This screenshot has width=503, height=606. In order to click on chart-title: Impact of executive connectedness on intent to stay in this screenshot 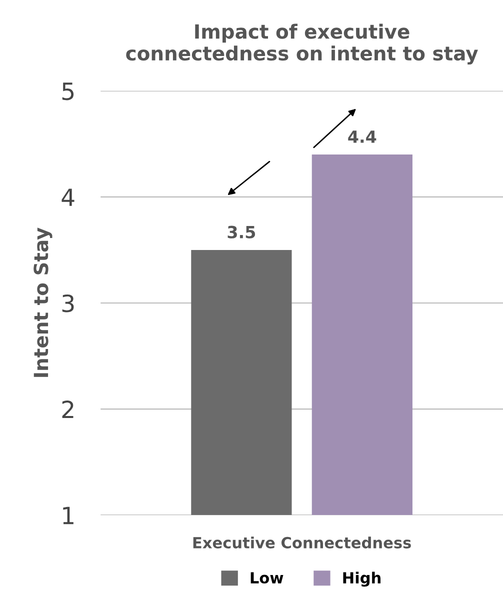, I will do `click(302, 44)`.